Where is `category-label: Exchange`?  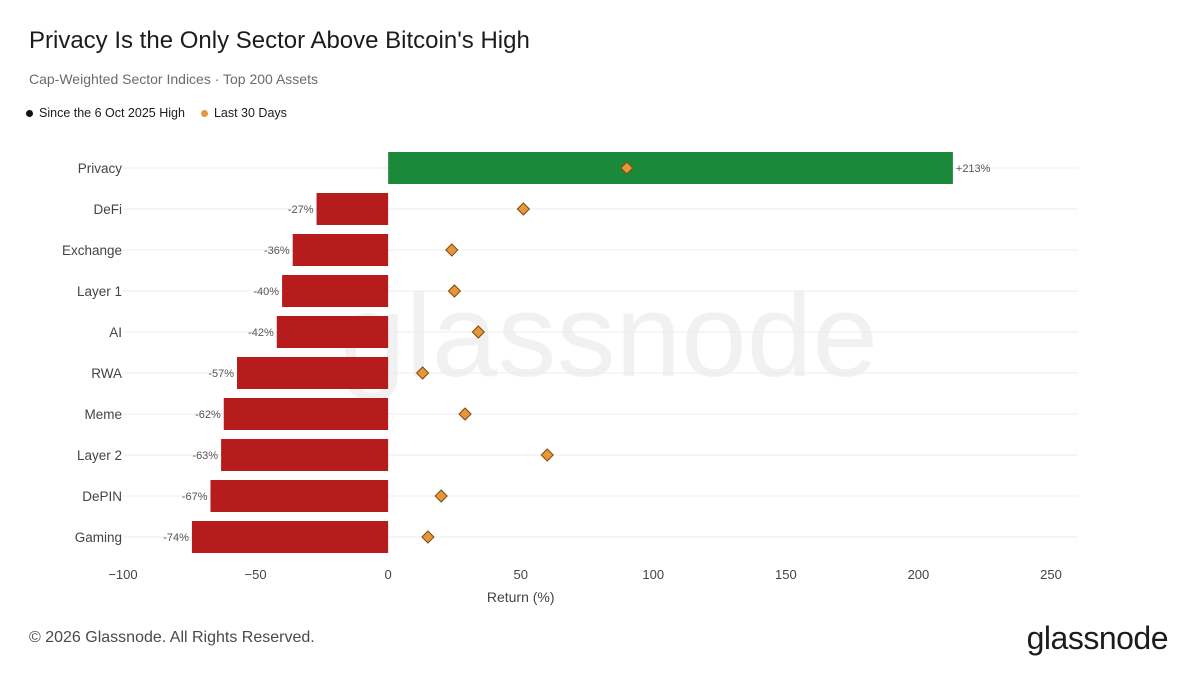
category-label: Exchange is located at coordinates (92, 250).